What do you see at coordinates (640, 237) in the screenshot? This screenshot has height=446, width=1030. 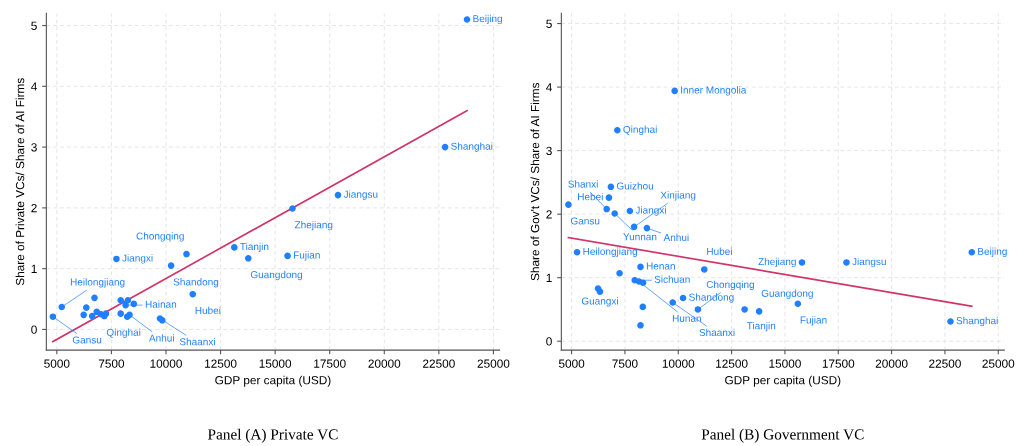 I see `annotation: Yunnan` at bounding box center [640, 237].